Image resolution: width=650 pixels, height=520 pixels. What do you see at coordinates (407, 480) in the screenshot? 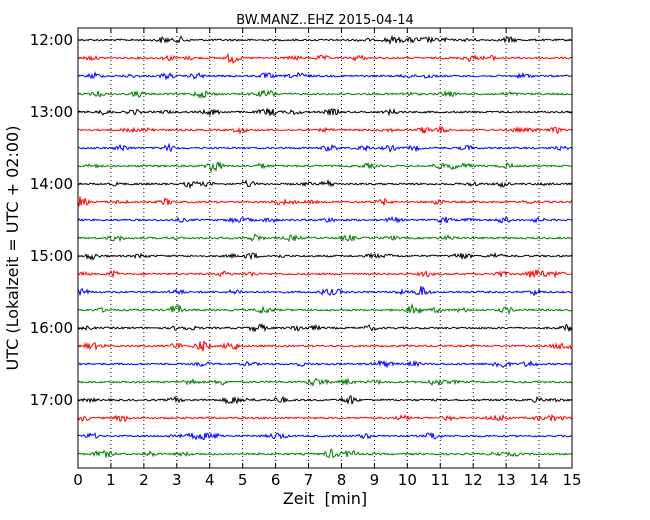
I see `x-tick-label: 10` at bounding box center [407, 480].